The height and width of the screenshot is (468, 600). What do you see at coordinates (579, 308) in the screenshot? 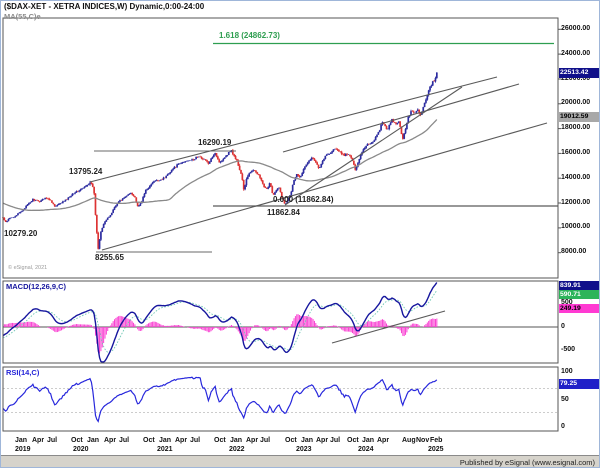
I see `macd-histogram-value-badge: 249.19` at bounding box center [579, 308].